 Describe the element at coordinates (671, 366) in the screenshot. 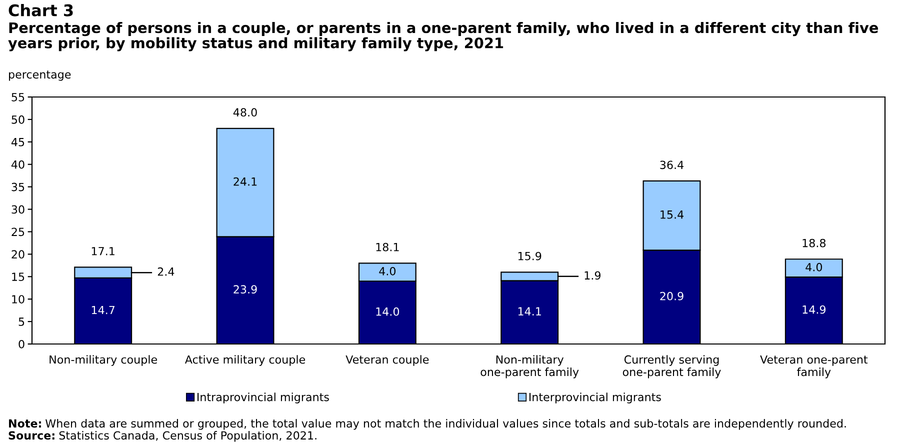

I see `x-tick-label: Currently serving one-parent family` at that location.